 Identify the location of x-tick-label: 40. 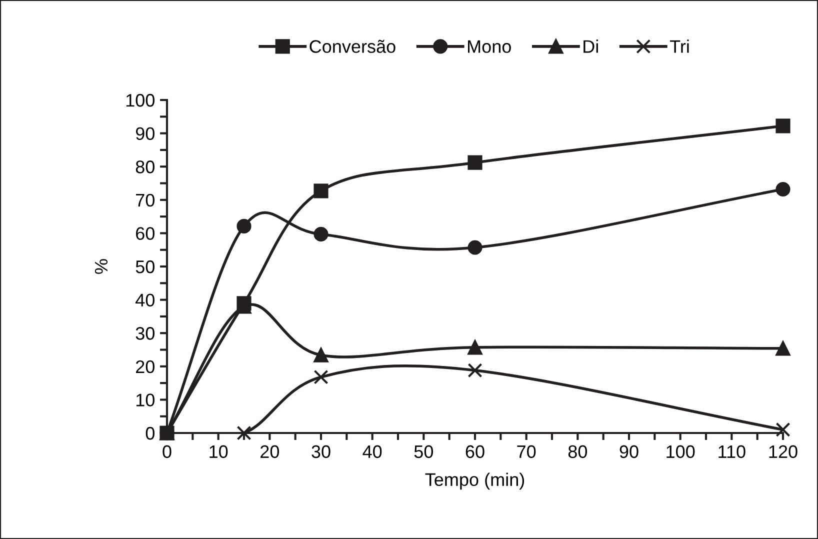
(372, 451).